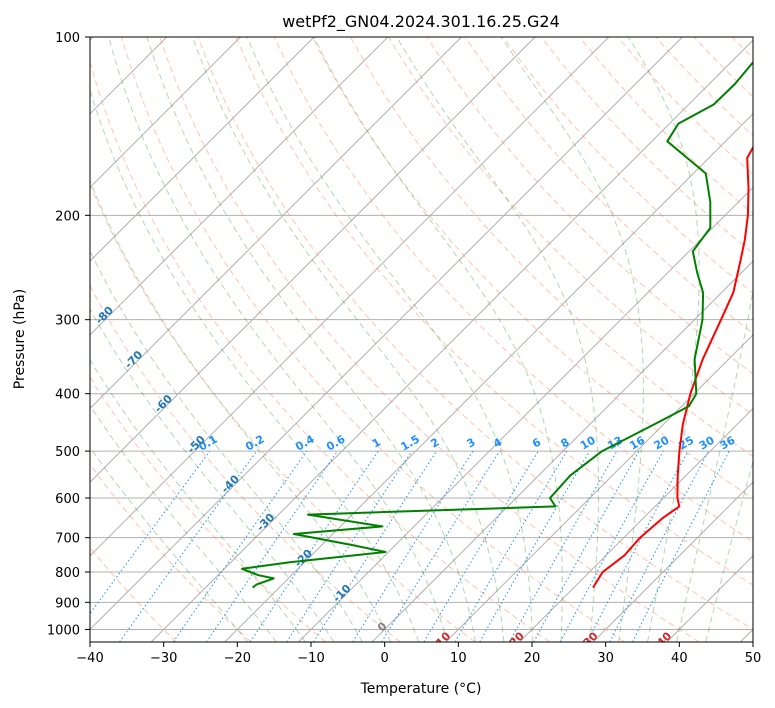 This screenshot has width=775, height=708. I want to click on temperature-profile-line, so click(672, 367).